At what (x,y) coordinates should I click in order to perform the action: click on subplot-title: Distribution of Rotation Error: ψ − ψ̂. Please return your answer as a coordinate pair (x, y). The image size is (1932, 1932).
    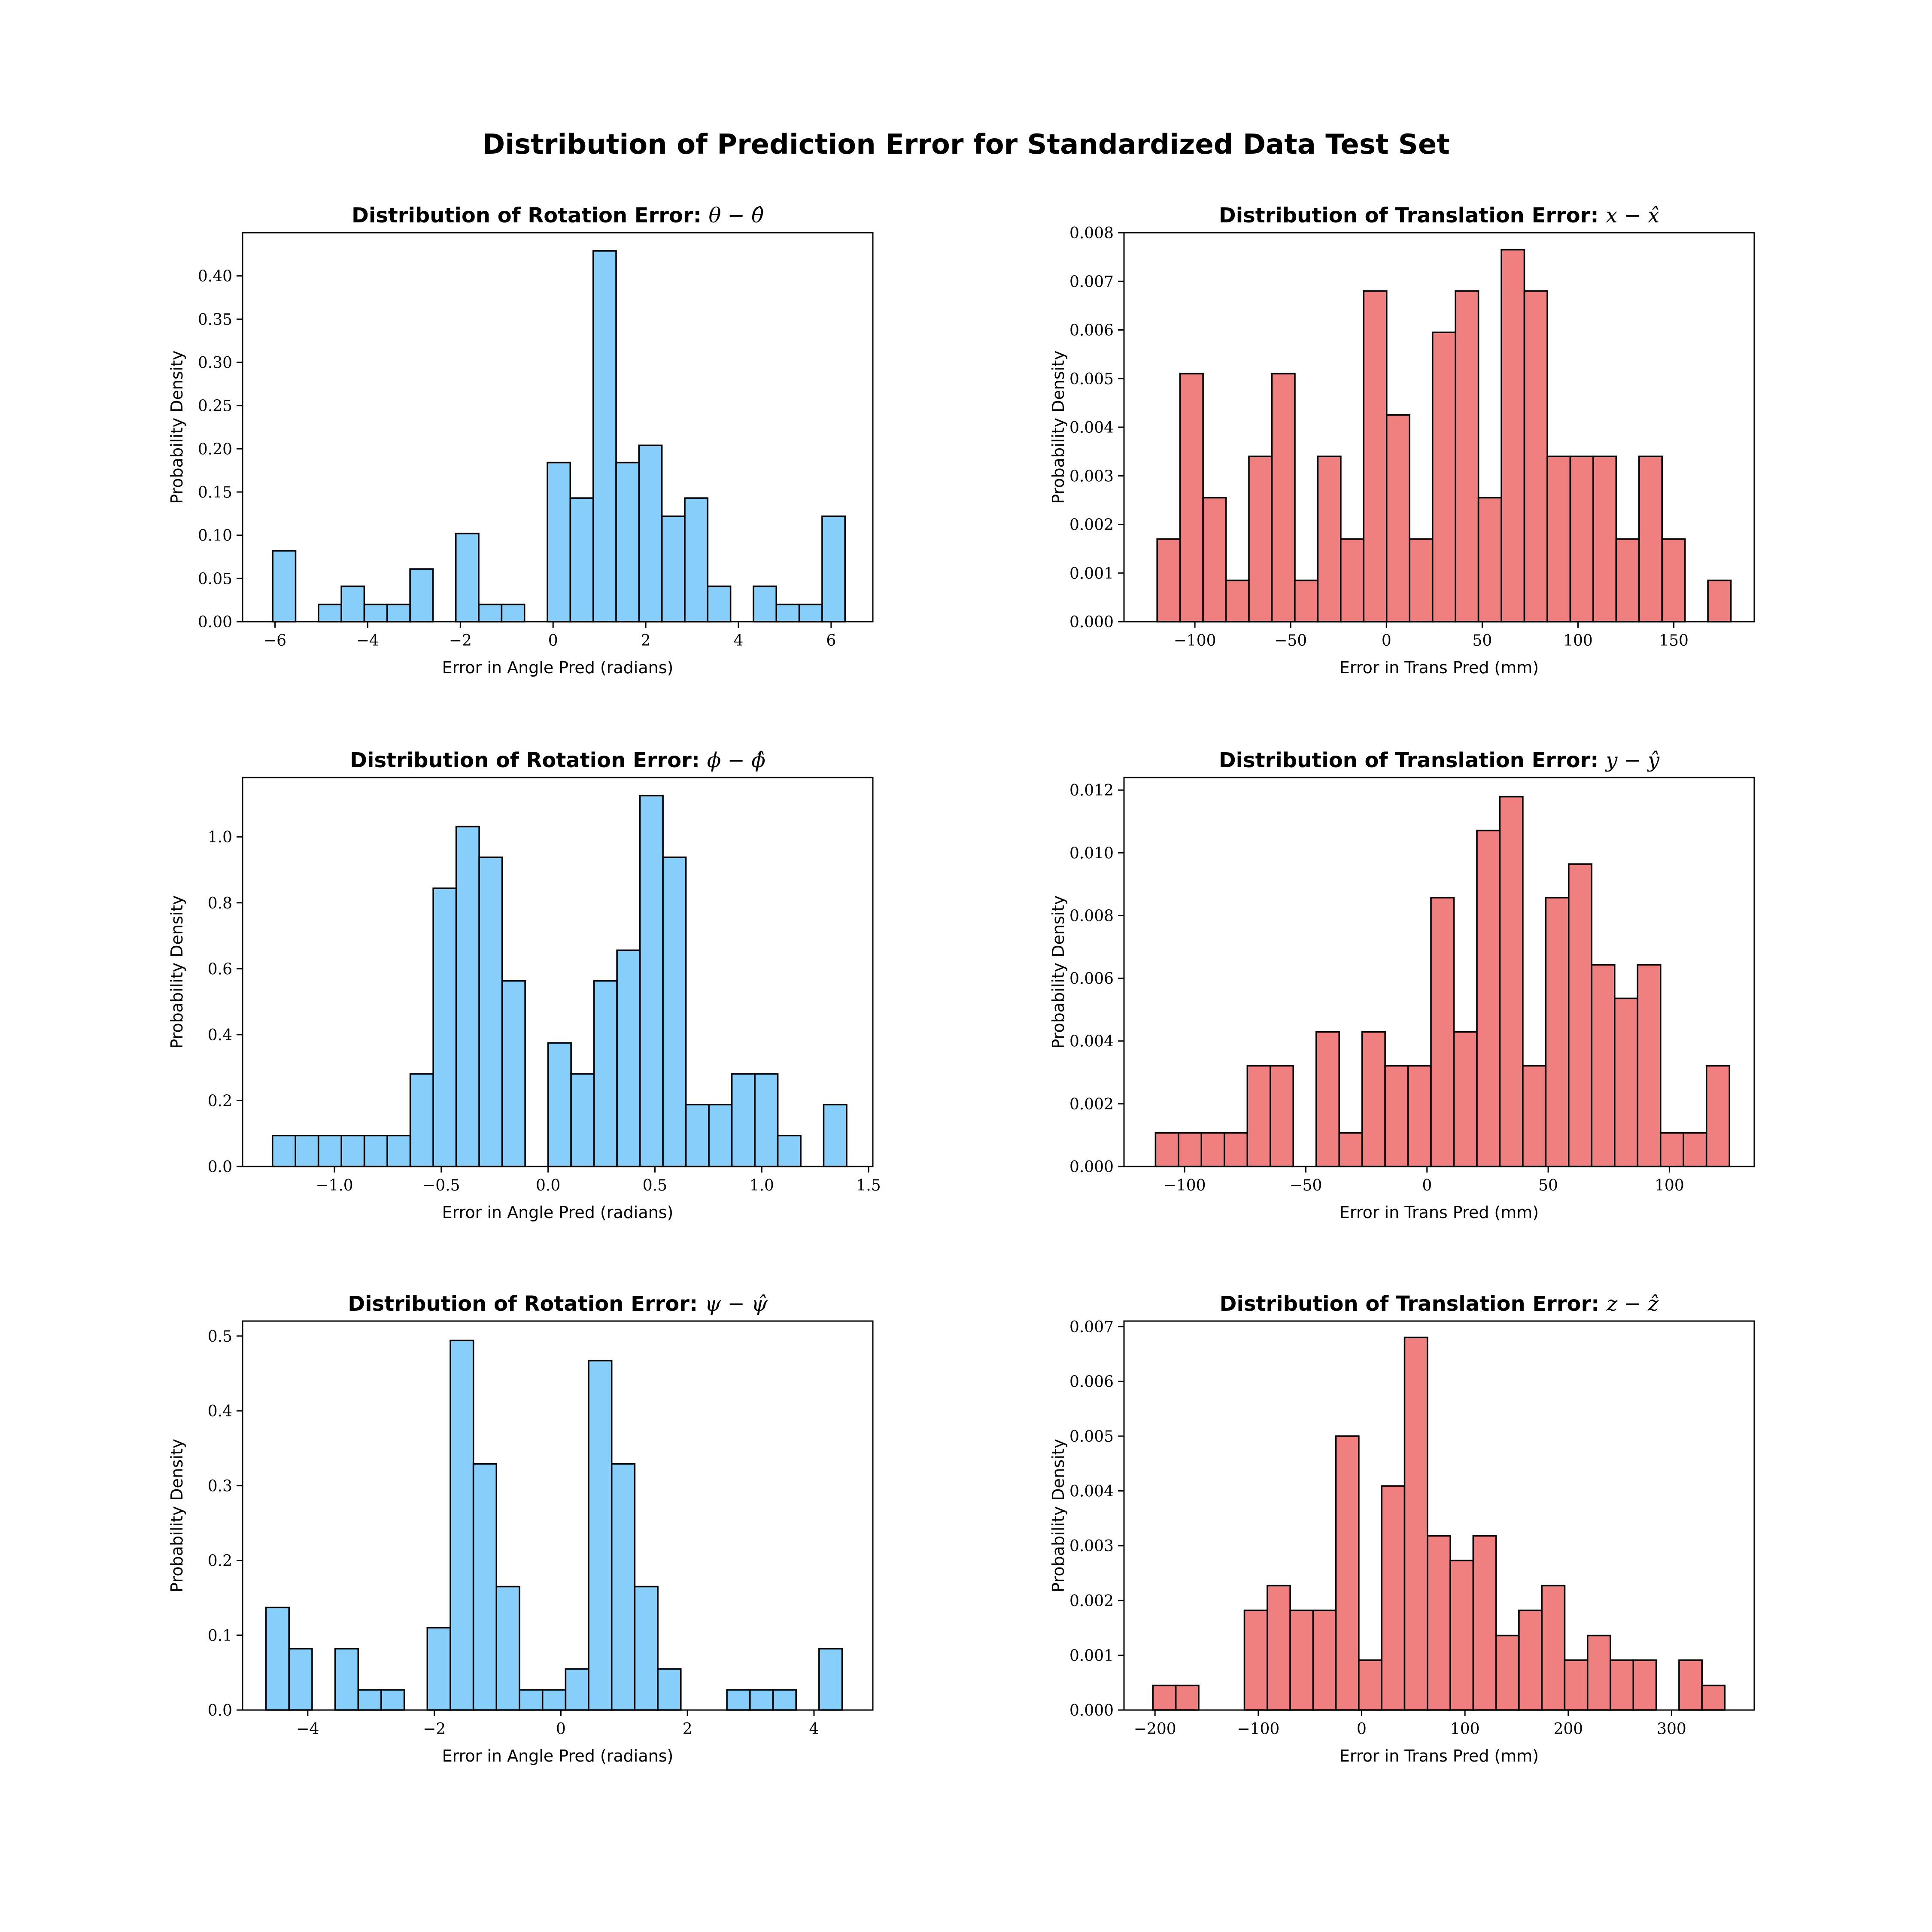
    Looking at the image, I should click on (558, 1304).